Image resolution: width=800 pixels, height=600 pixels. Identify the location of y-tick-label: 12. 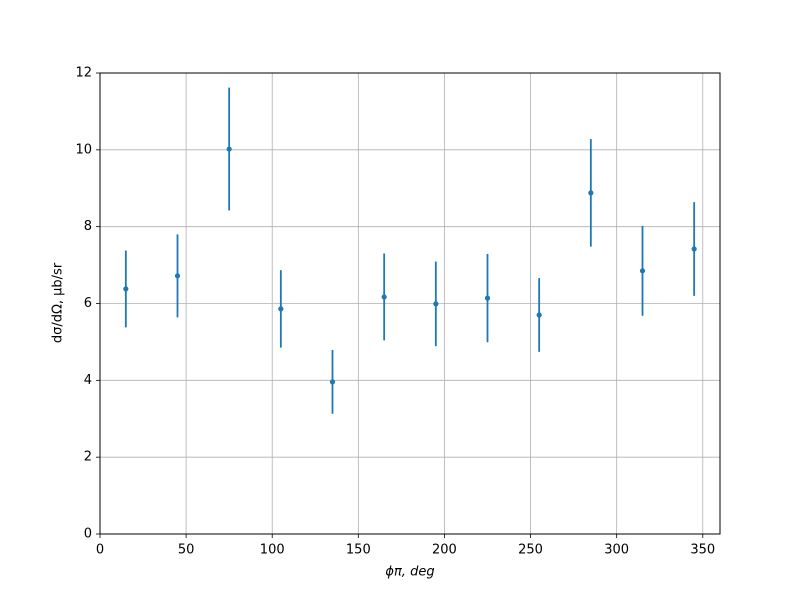
(83, 73).